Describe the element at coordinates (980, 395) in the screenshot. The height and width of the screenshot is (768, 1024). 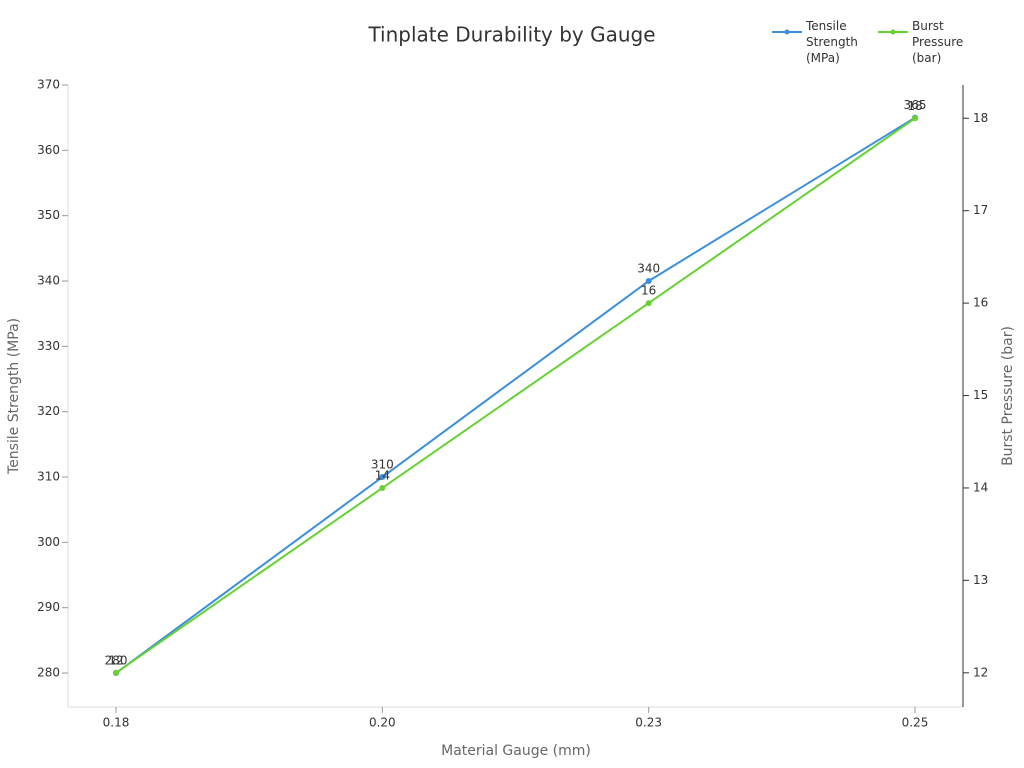
I see `y2-tick-label: 15` at that location.